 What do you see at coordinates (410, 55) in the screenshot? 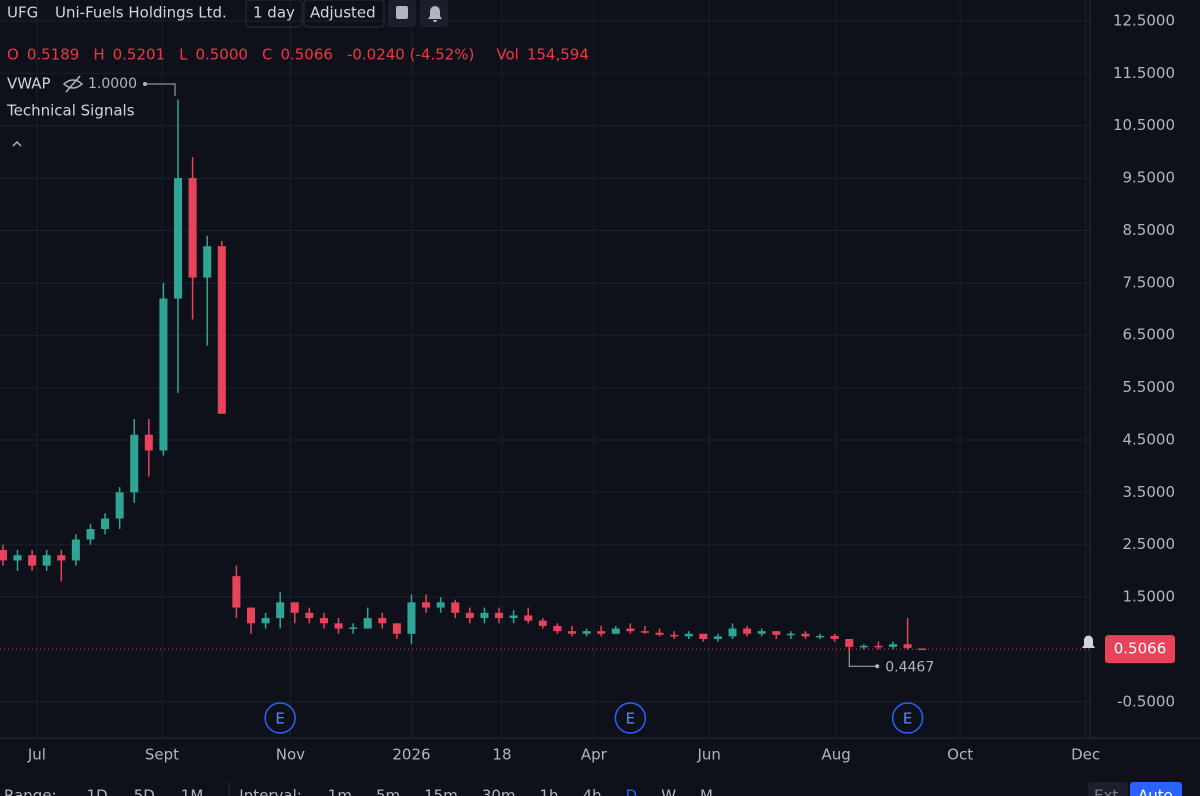
I see `ohlc-text: -0.0240 (-4.52%)` at bounding box center [410, 55].